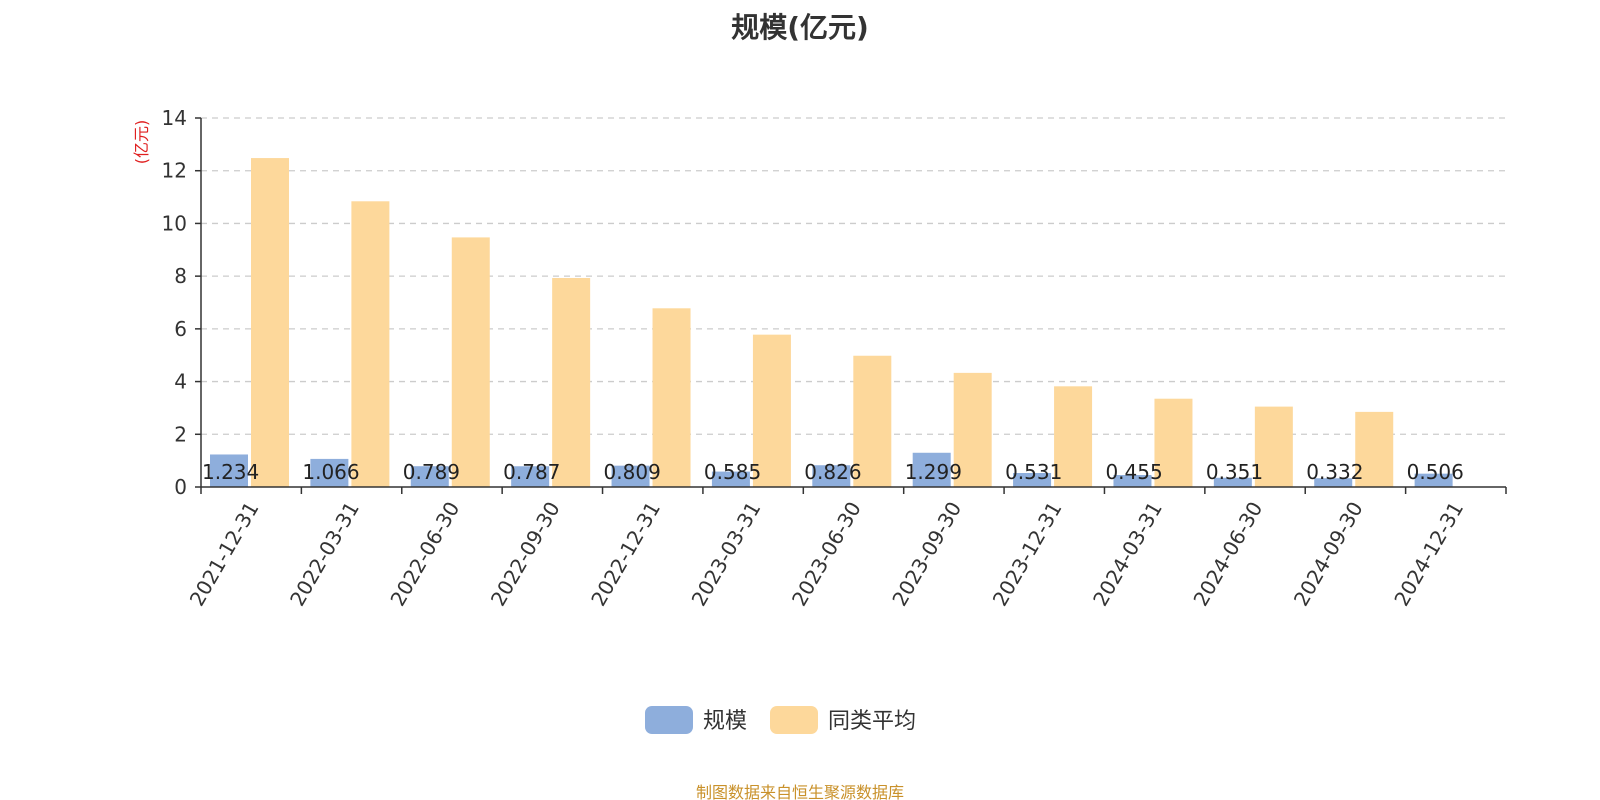  Describe the element at coordinates (625, 554) in the screenshot. I see `x-tick-label: 2022-12-31` at that location.